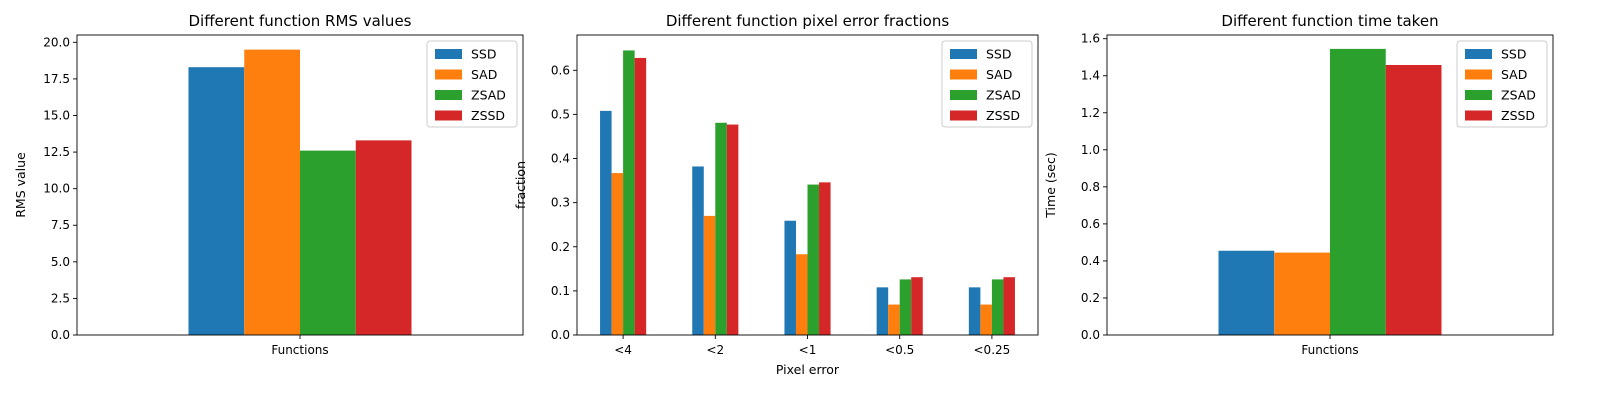 The image size is (1600, 400). I want to click on y-tick-label: 1.4, so click(1090, 76).